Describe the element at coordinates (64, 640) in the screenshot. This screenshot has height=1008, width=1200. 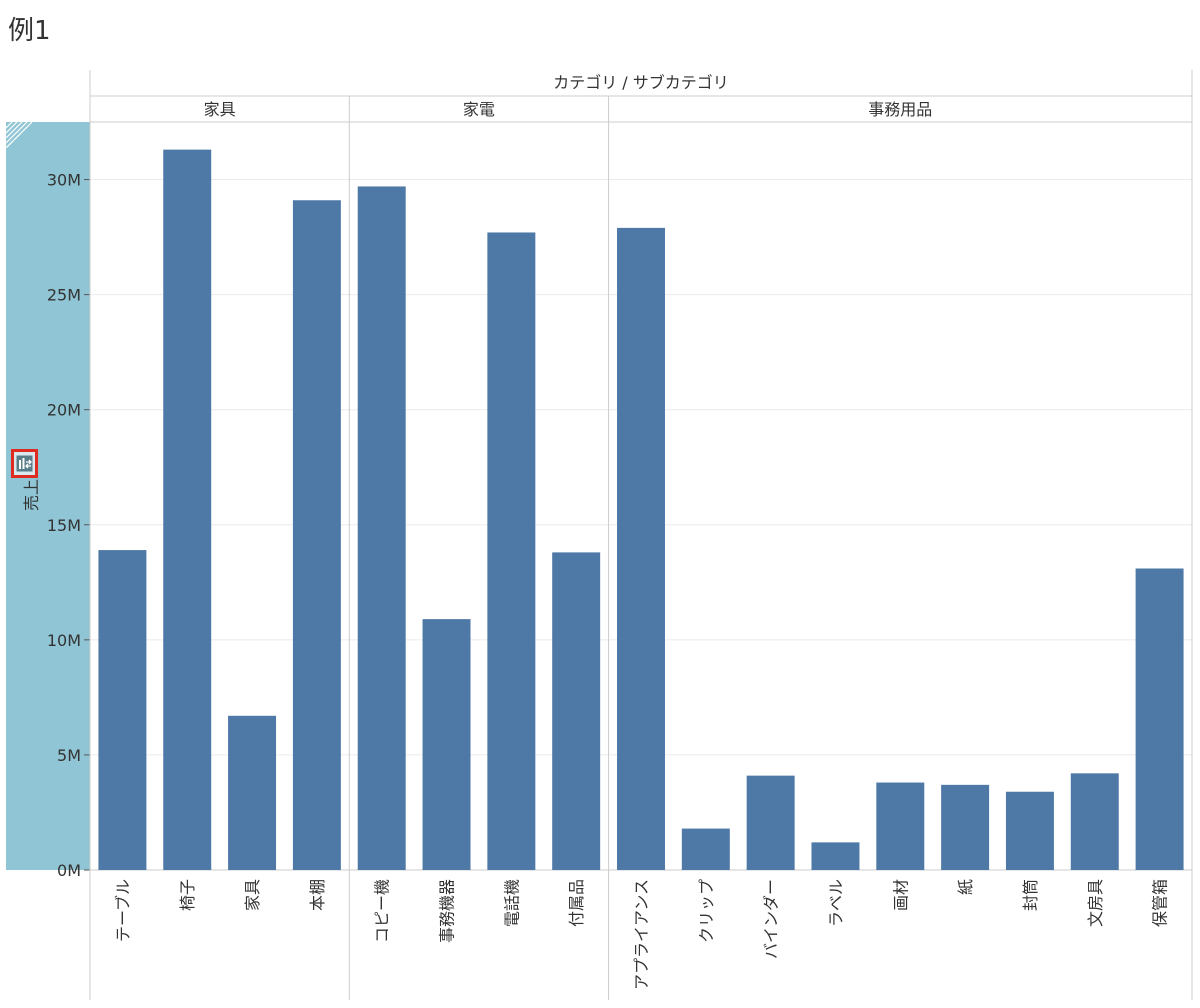
I see `y-tick-label: 10M` at that location.